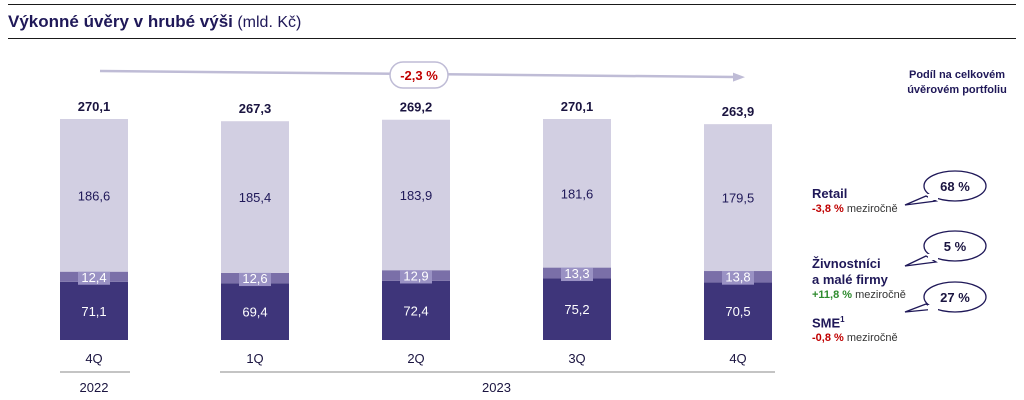  Describe the element at coordinates (828, 323) in the screenshot. I see `legend-name-2-0: SME1` at that location.